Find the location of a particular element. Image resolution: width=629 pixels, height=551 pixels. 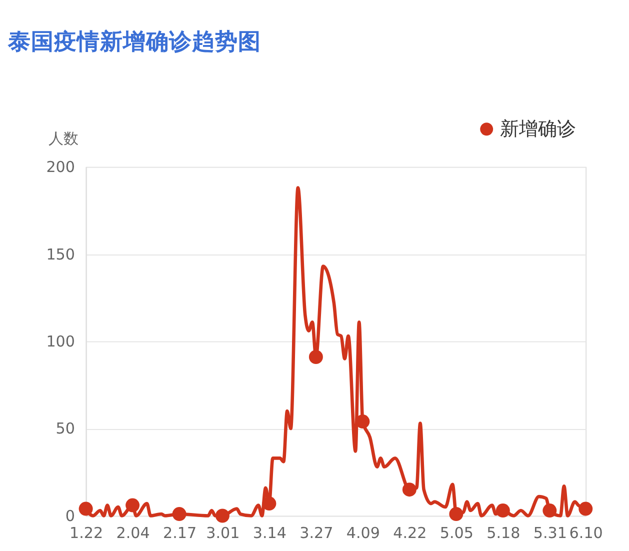

x-tick-label: 2.04 is located at coordinates (133, 533).